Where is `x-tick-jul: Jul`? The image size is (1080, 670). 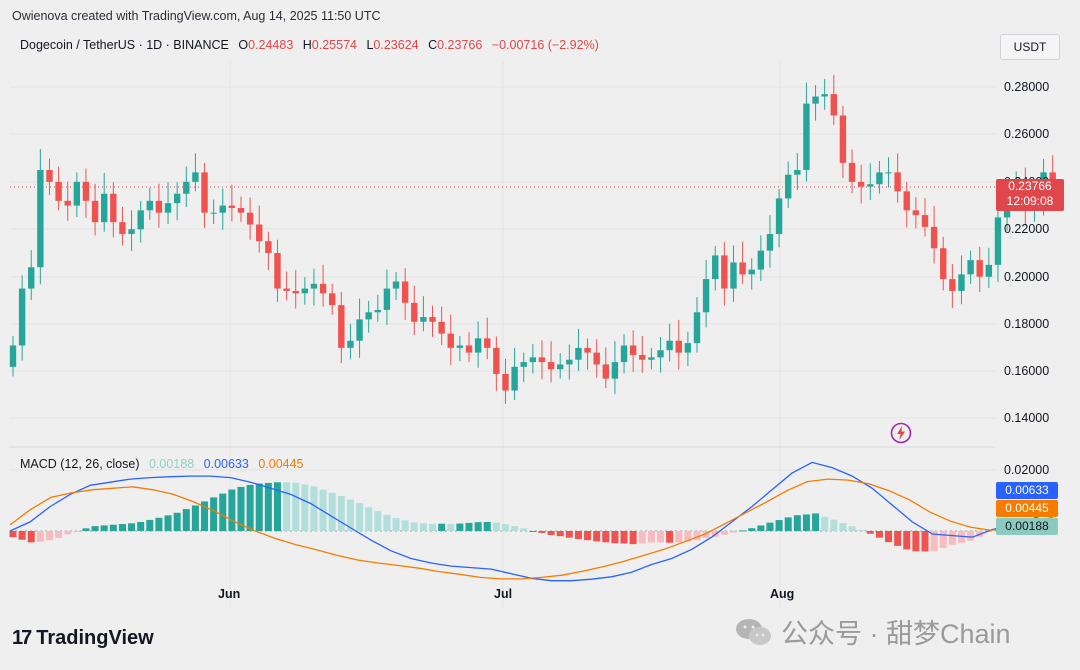
x-tick-jul: Jul is located at coordinates (503, 594).